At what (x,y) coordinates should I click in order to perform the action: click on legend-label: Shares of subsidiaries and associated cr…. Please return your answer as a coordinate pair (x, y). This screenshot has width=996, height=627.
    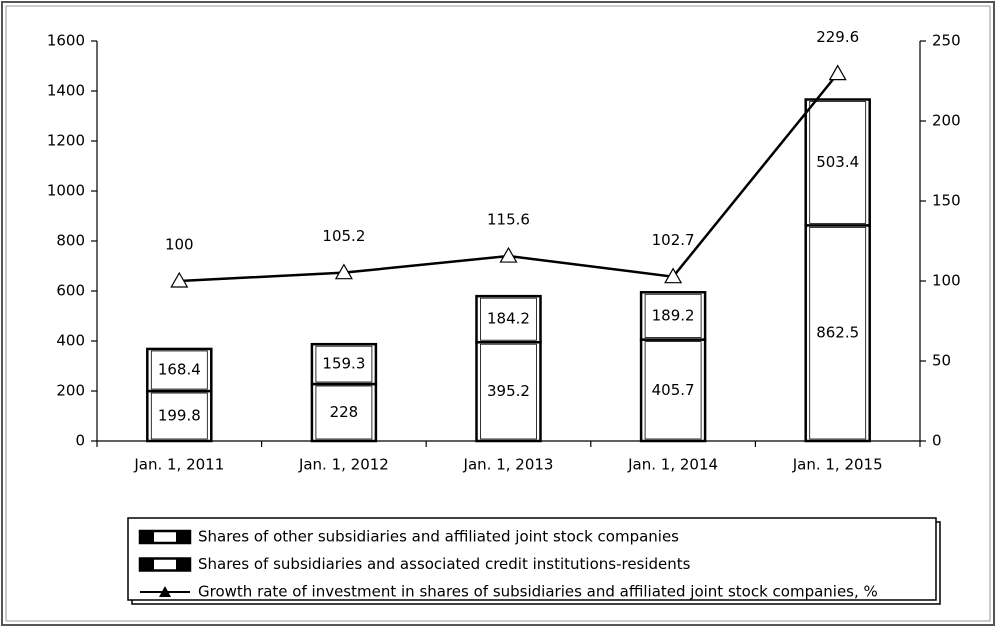
    Looking at the image, I should click on (444, 564).